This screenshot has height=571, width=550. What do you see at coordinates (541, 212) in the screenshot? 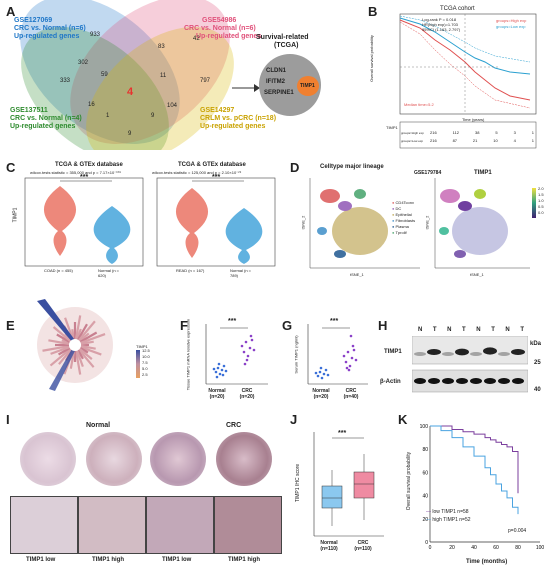
I see `tsne-scale-label: 0.0` at bounding box center [541, 212].